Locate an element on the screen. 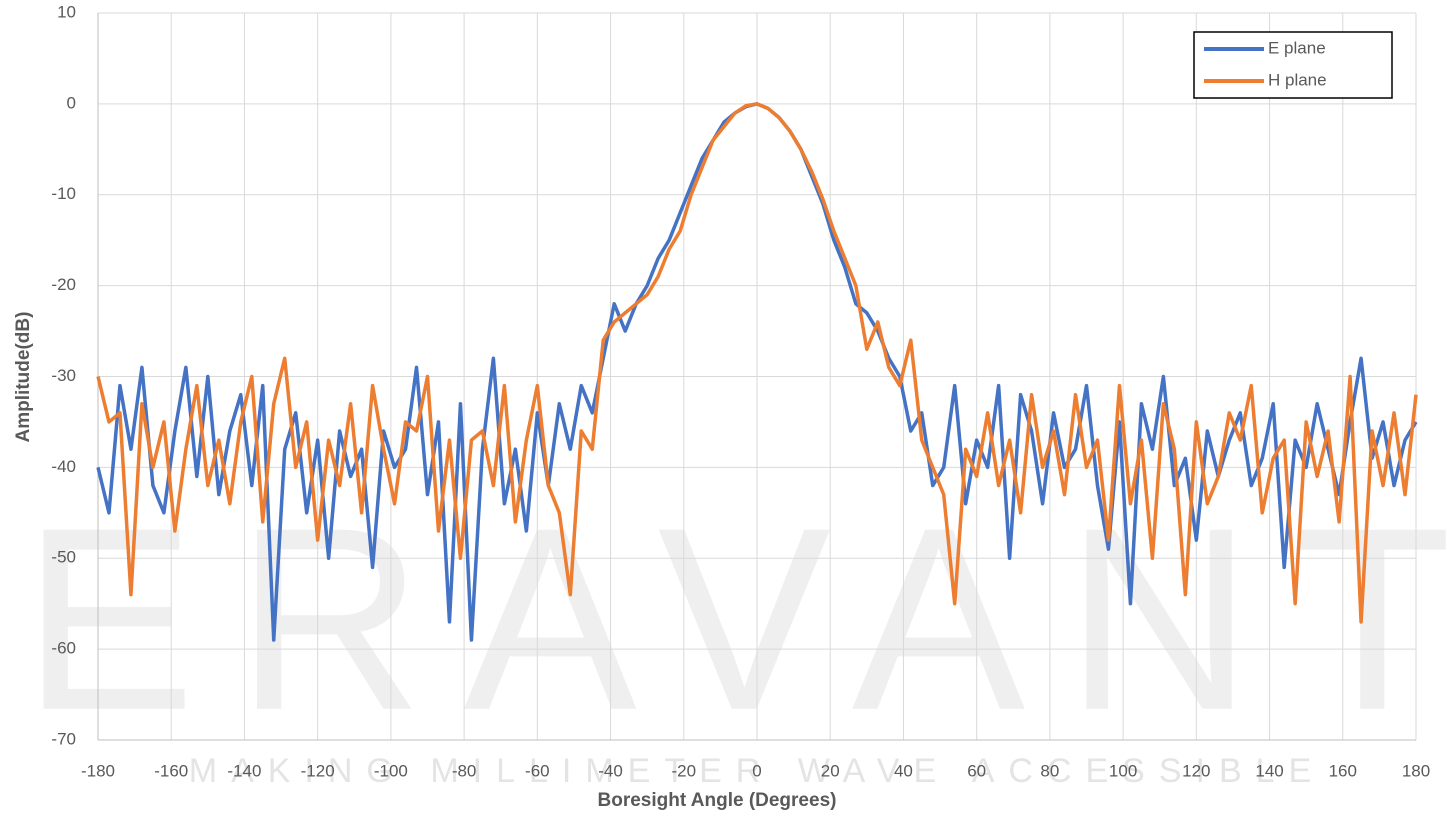  x-axis-title: Boresight Angle (Degrees) is located at coordinates (717, 800).